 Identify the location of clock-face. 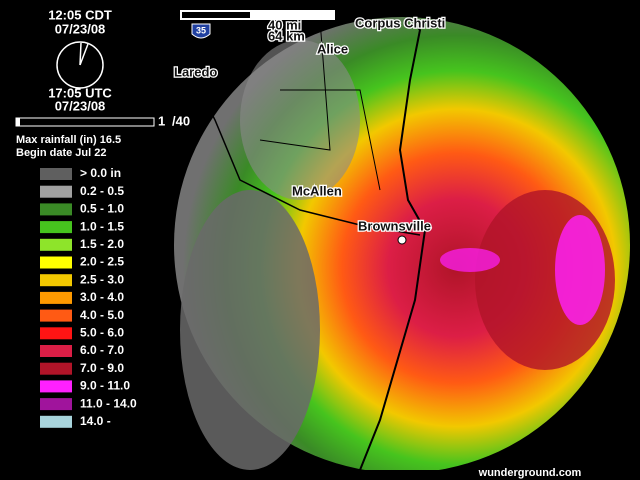
(80, 65).